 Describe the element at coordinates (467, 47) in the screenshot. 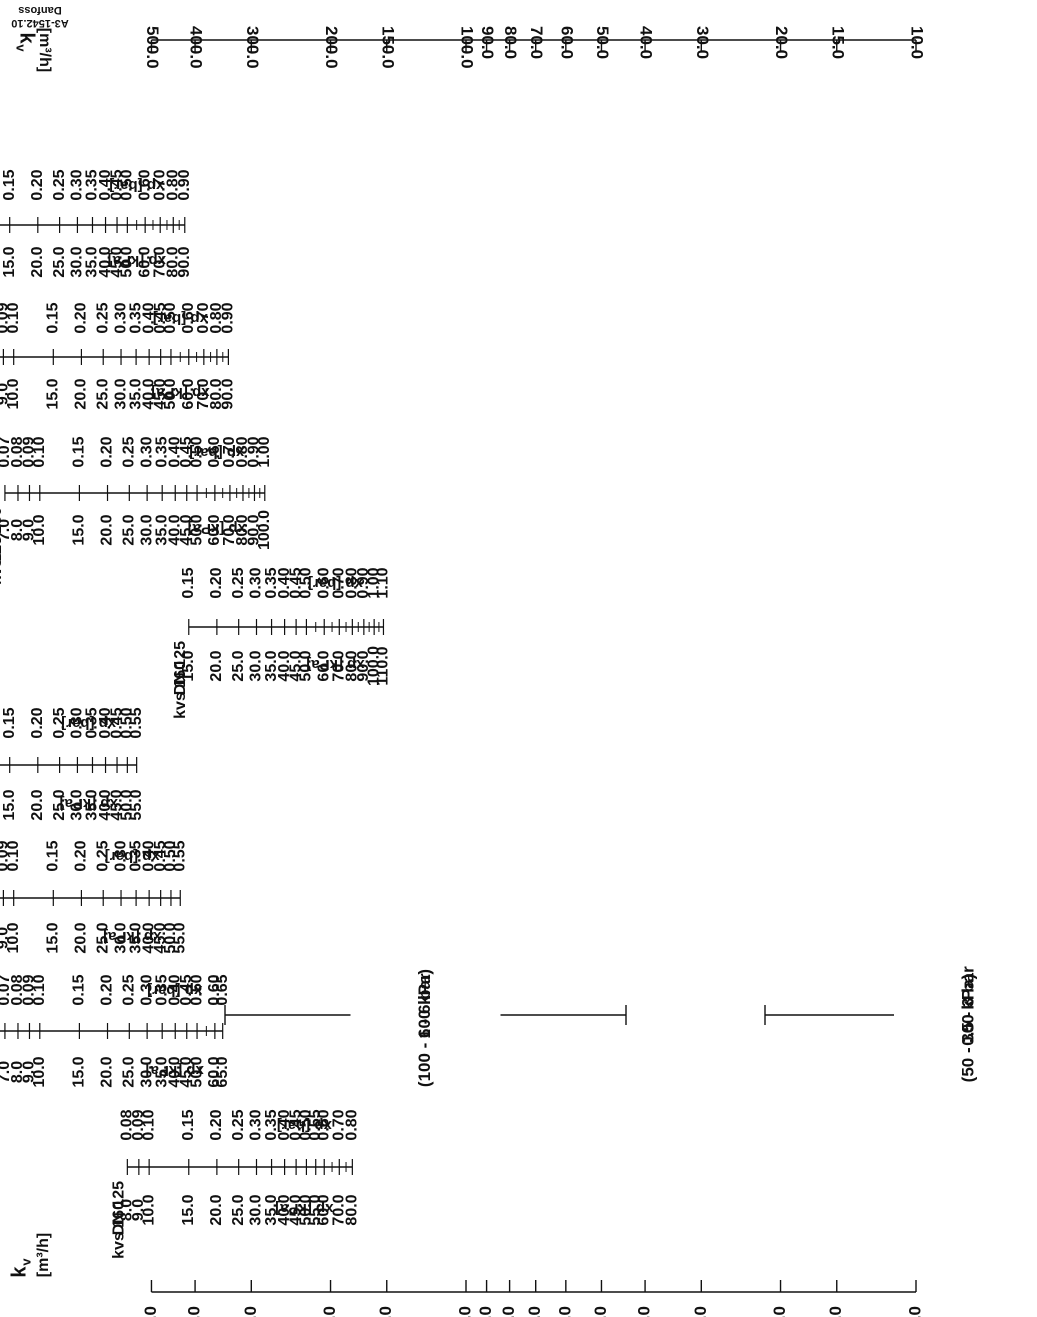

I see `kv-axis-top-tick-label: 100.0` at that location.